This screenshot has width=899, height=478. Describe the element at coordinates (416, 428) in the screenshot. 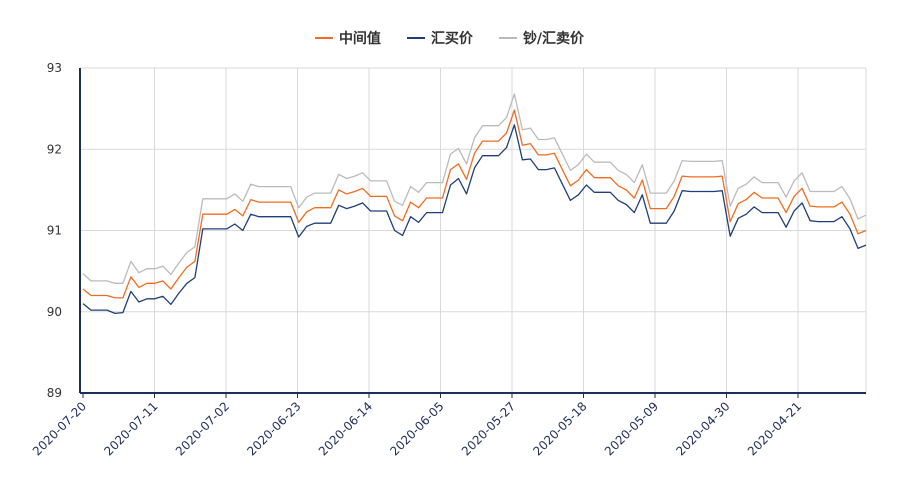

I see `x-tick-label: 2020-06-05` at that location.